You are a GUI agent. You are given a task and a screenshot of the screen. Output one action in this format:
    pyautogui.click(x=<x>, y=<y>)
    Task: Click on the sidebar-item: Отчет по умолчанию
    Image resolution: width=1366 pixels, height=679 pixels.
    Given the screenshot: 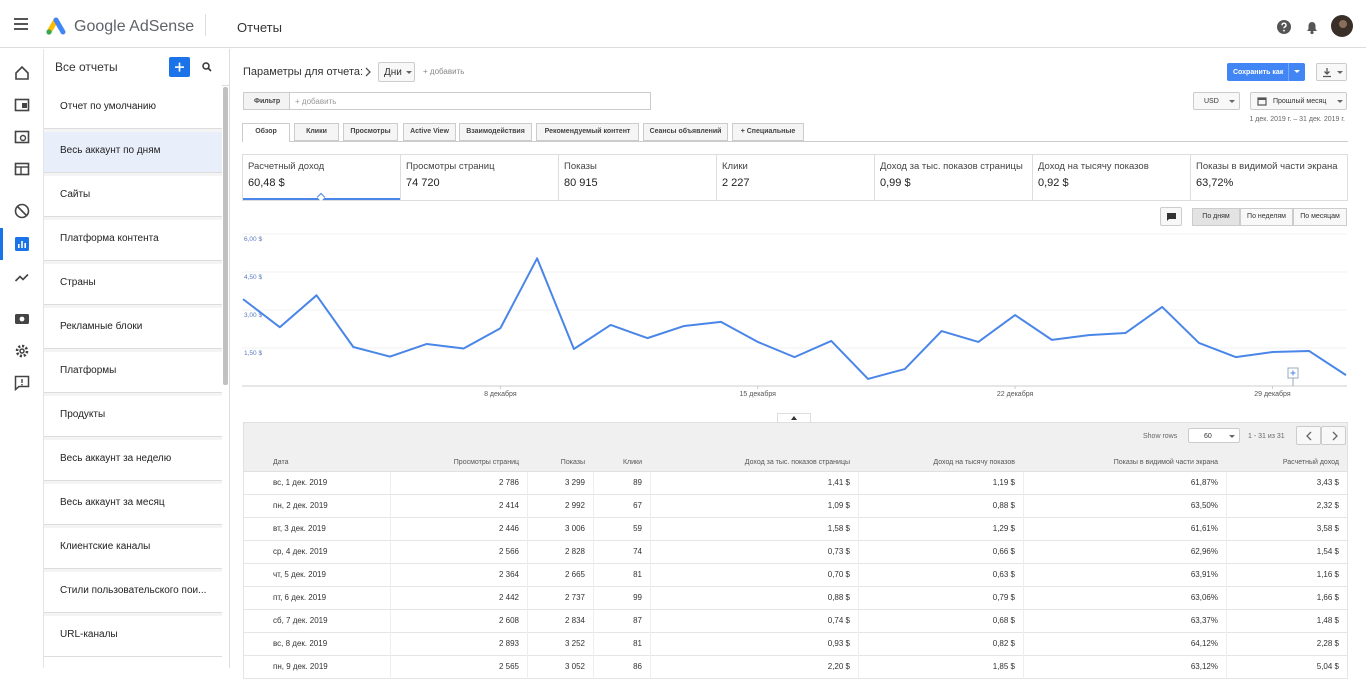 What is the action you would take?
    pyautogui.click(x=133, y=107)
    